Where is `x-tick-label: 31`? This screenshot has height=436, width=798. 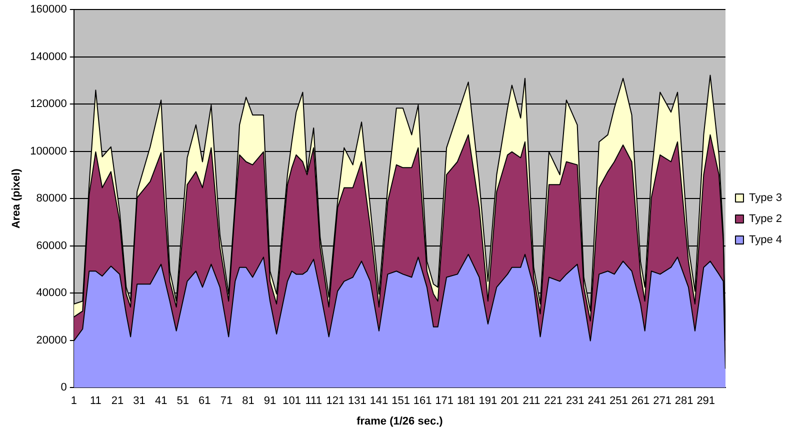 x-tick-label: 31 is located at coordinates (139, 401).